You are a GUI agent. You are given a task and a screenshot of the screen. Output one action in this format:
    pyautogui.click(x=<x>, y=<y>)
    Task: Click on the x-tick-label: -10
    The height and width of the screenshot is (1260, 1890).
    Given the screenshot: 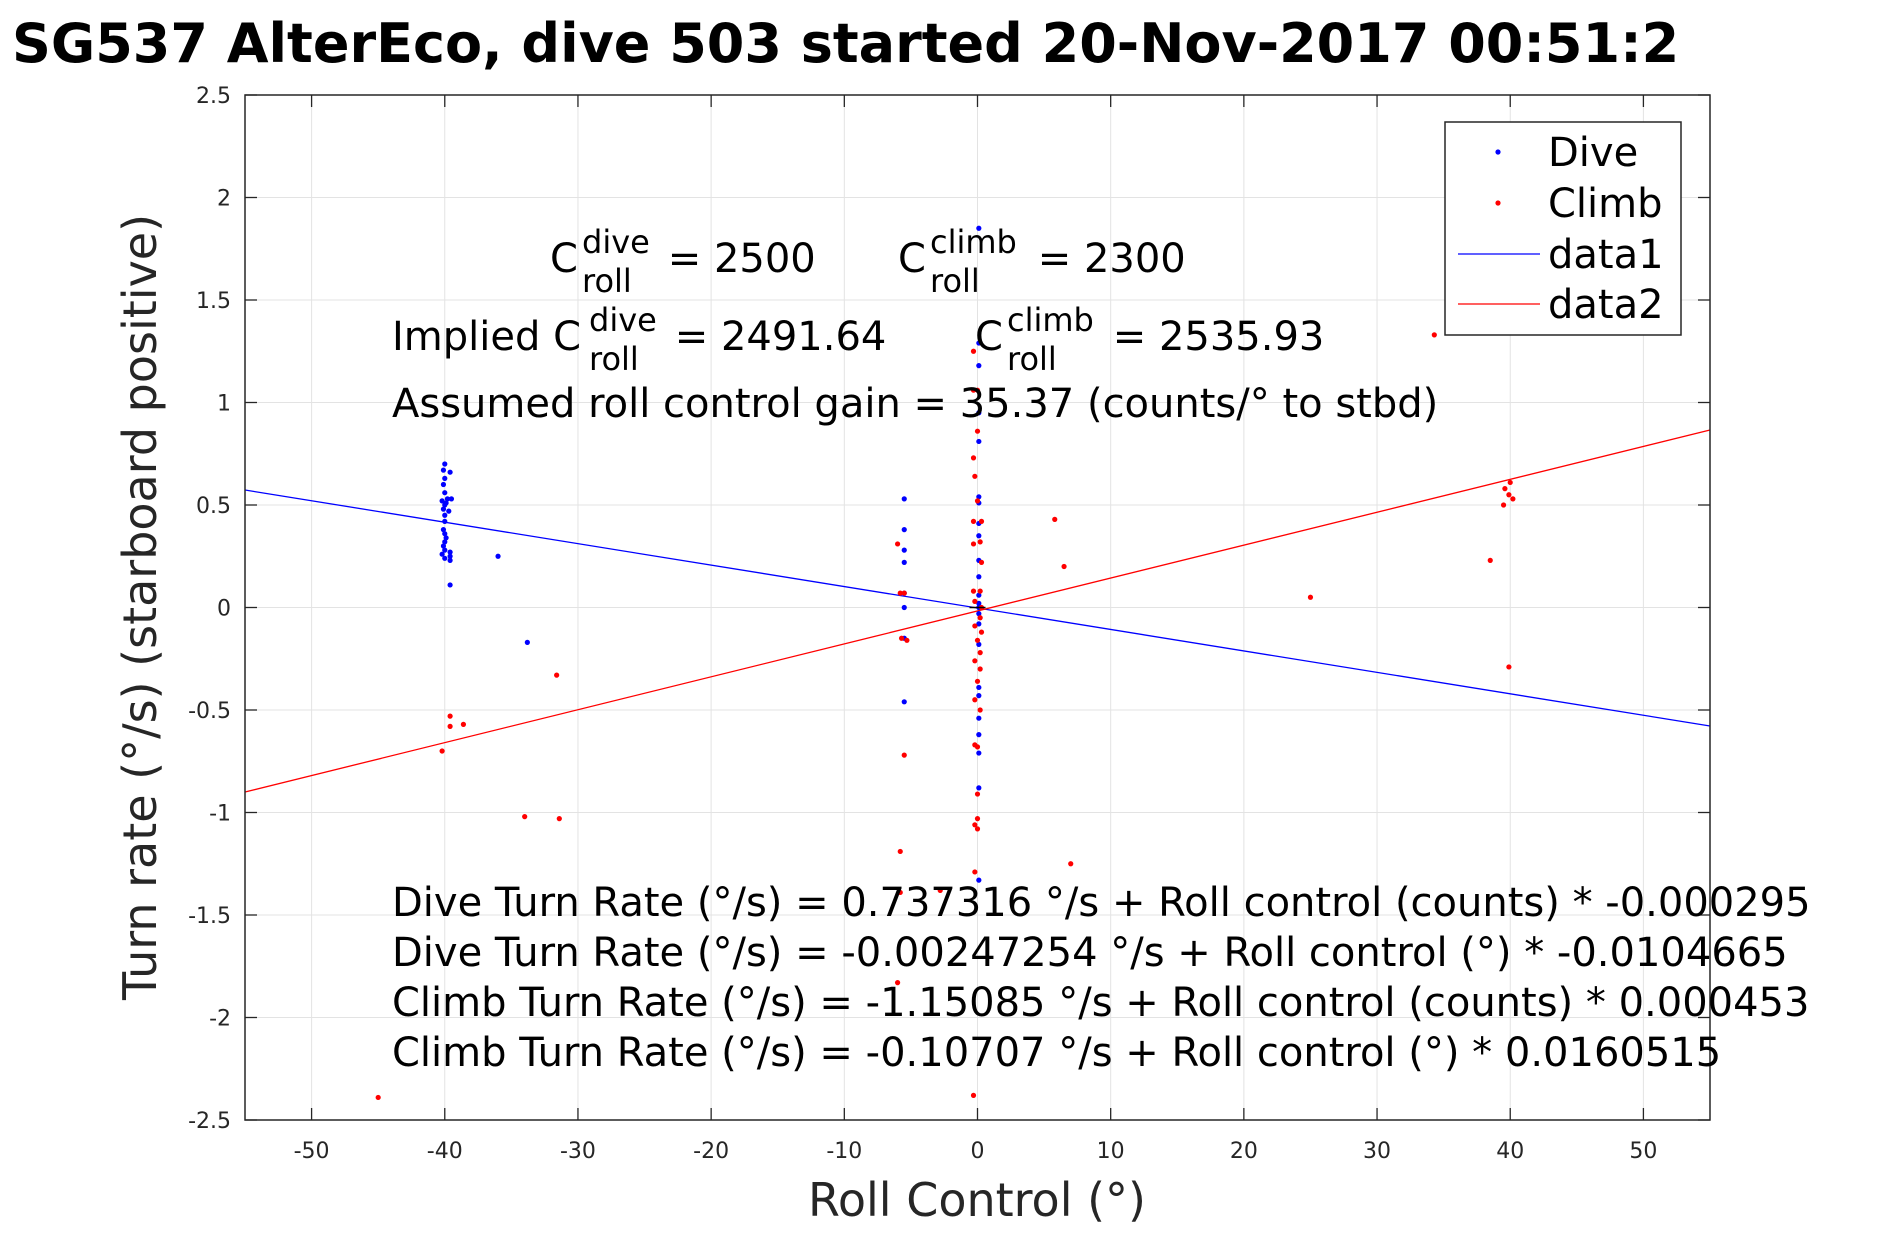 What is the action you would take?
    pyautogui.click(x=844, y=1151)
    